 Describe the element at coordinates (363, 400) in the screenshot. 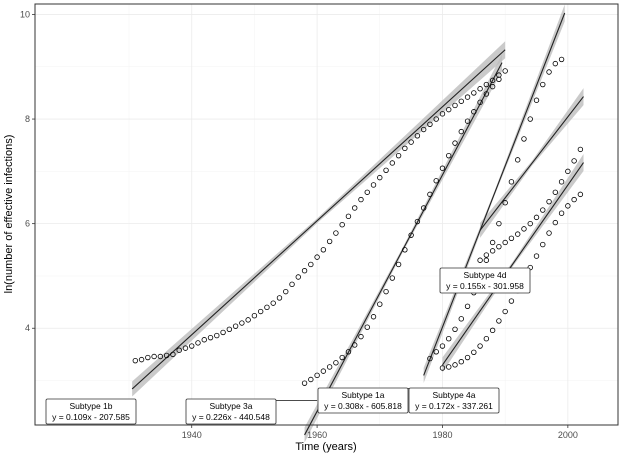

I see `annotation-box-subtype-1a` at that location.